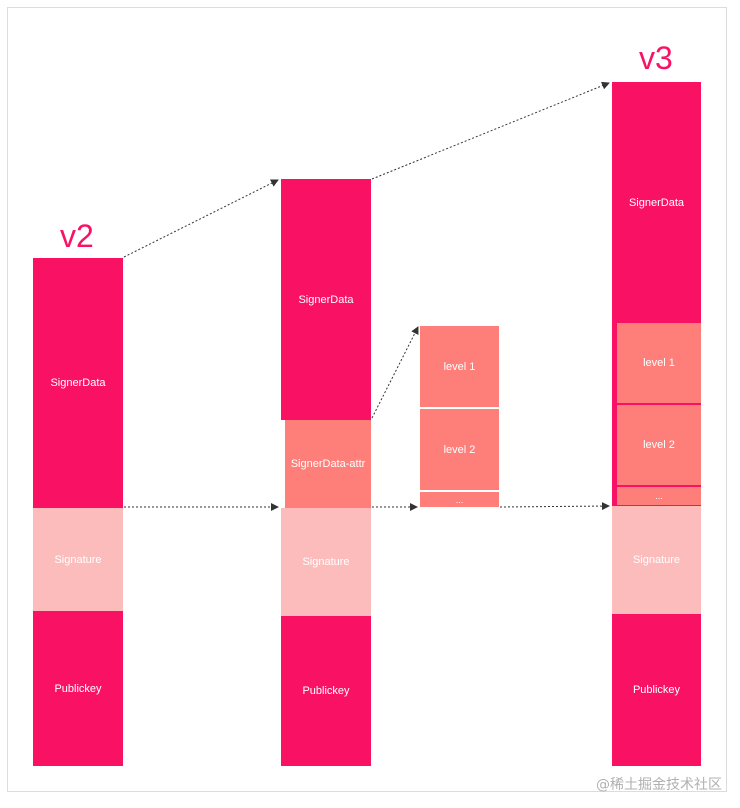 This screenshot has height=808, width=740. Describe the element at coordinates (659, 445) in the screenshot. I see `v3-level-2-block: level 2` at that location.